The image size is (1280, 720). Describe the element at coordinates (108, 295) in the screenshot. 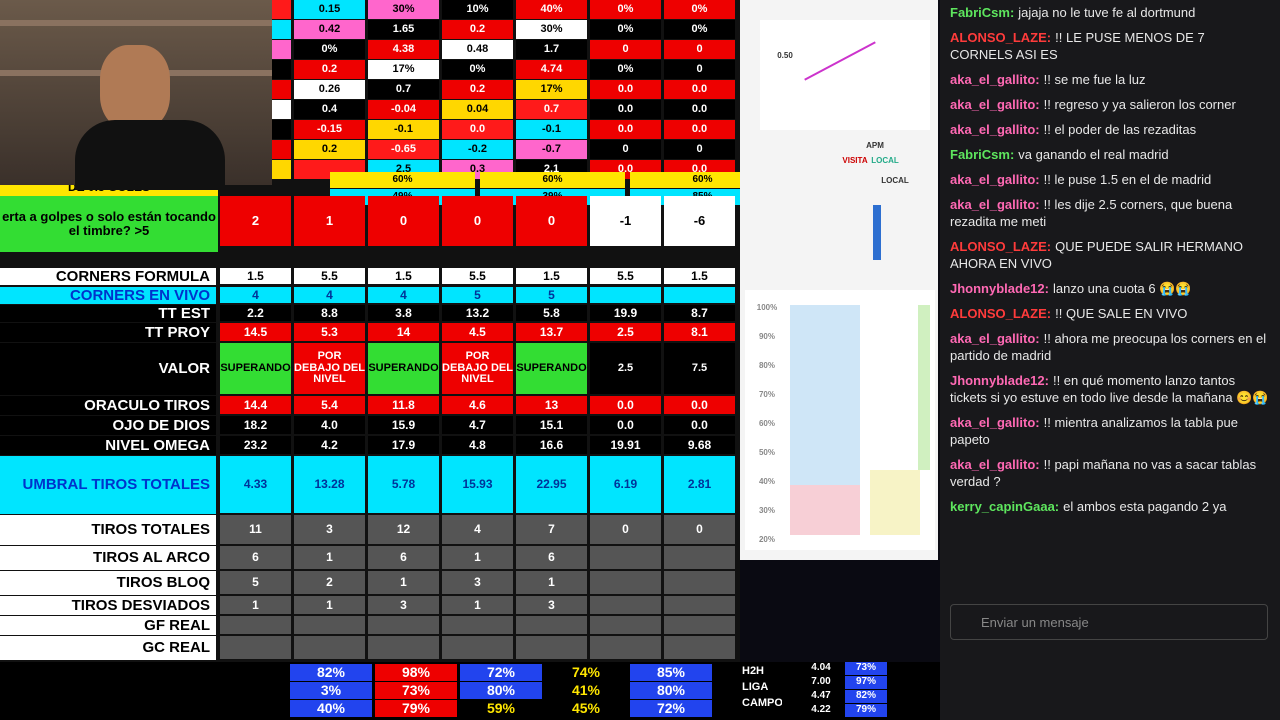

I see `row-label: CORNERS EN VIVO` at that location.